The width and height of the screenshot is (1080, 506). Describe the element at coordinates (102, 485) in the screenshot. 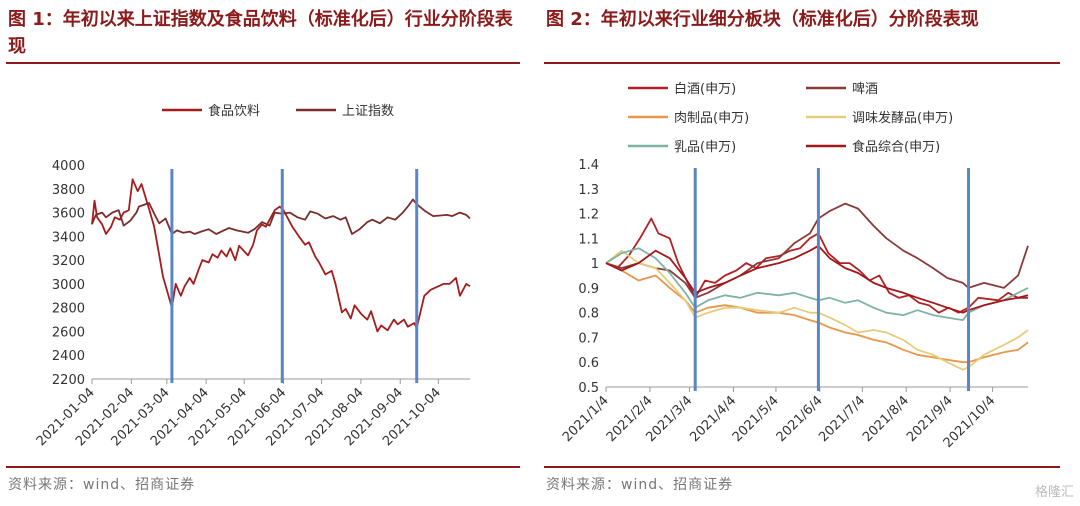

I see `figure1-source: 资料来源：wind、招商证券` at that location.